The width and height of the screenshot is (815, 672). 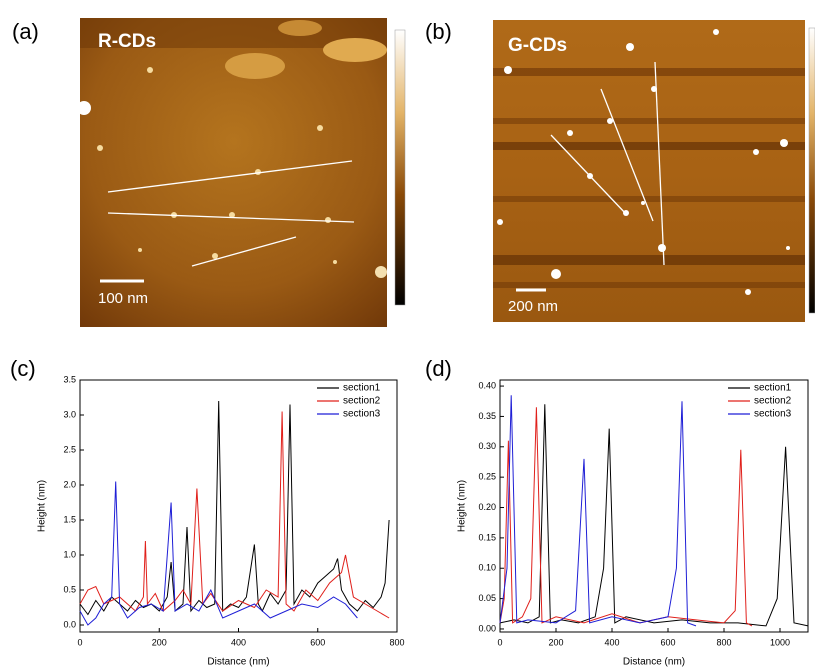 What do you see at coordinates (487, 537) in the screenshot?
I see `y-tick-label: 0.15` at bounding box center [487, 537].